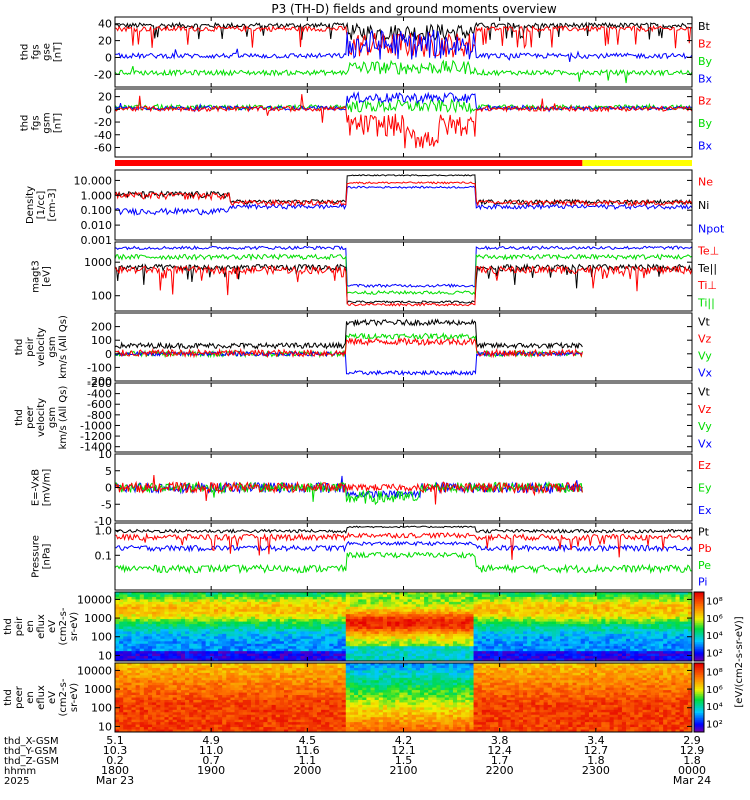  What do you see at coordinates (706, 302) in the screenshot?
I see `legend-entry: Ti||` at bounding box center [706, 302].